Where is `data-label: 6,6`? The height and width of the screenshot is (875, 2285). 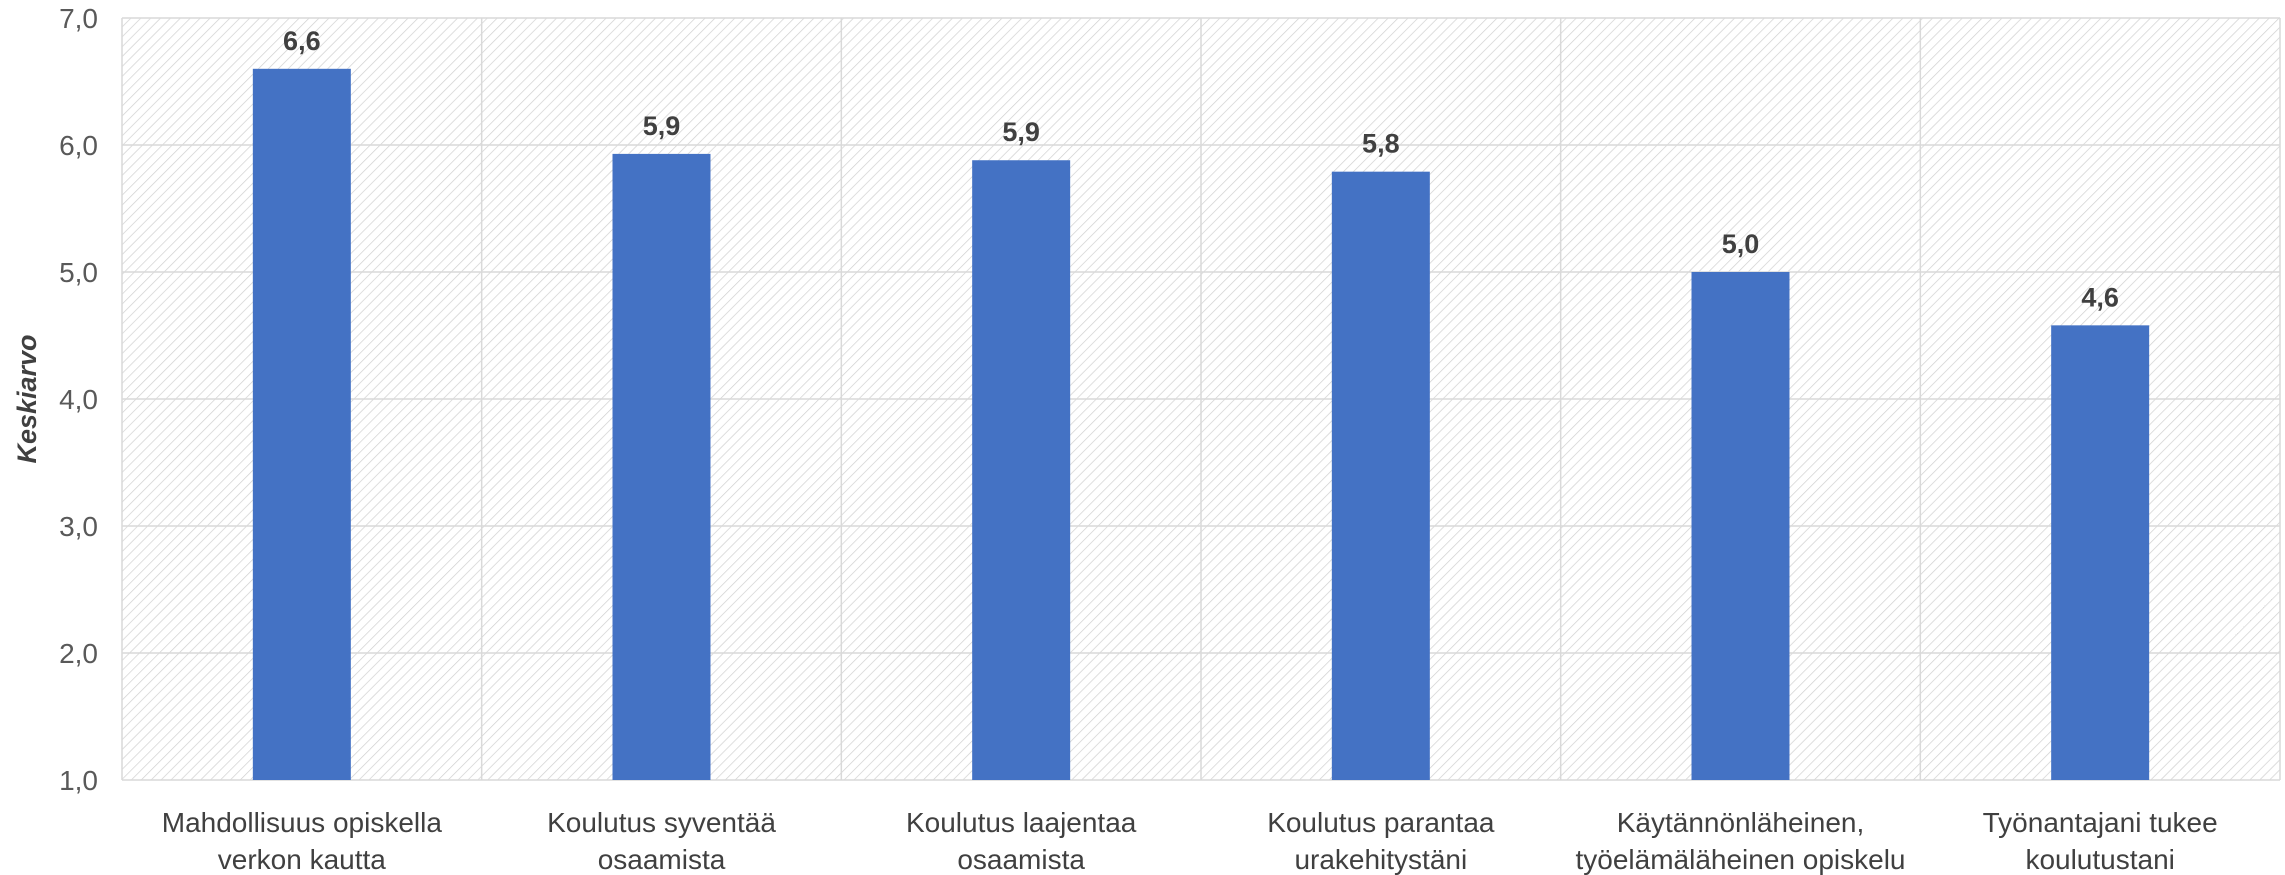 data-label: 6,6 is located at coordinates (302, 41).